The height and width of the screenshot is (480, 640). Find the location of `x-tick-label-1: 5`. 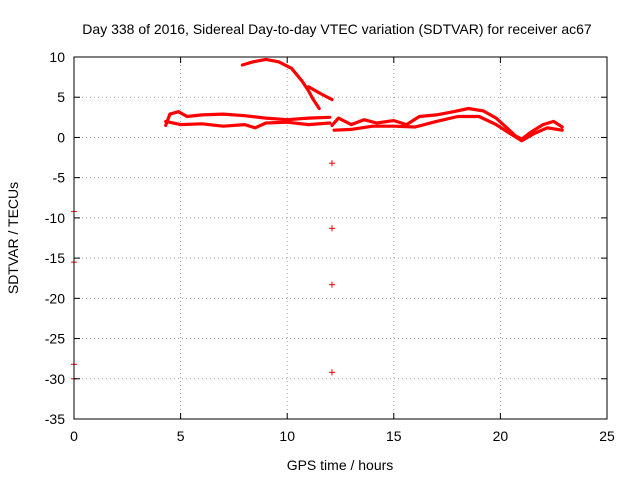

x-tick-label-1: 5 is located at coordinates (181, 436).